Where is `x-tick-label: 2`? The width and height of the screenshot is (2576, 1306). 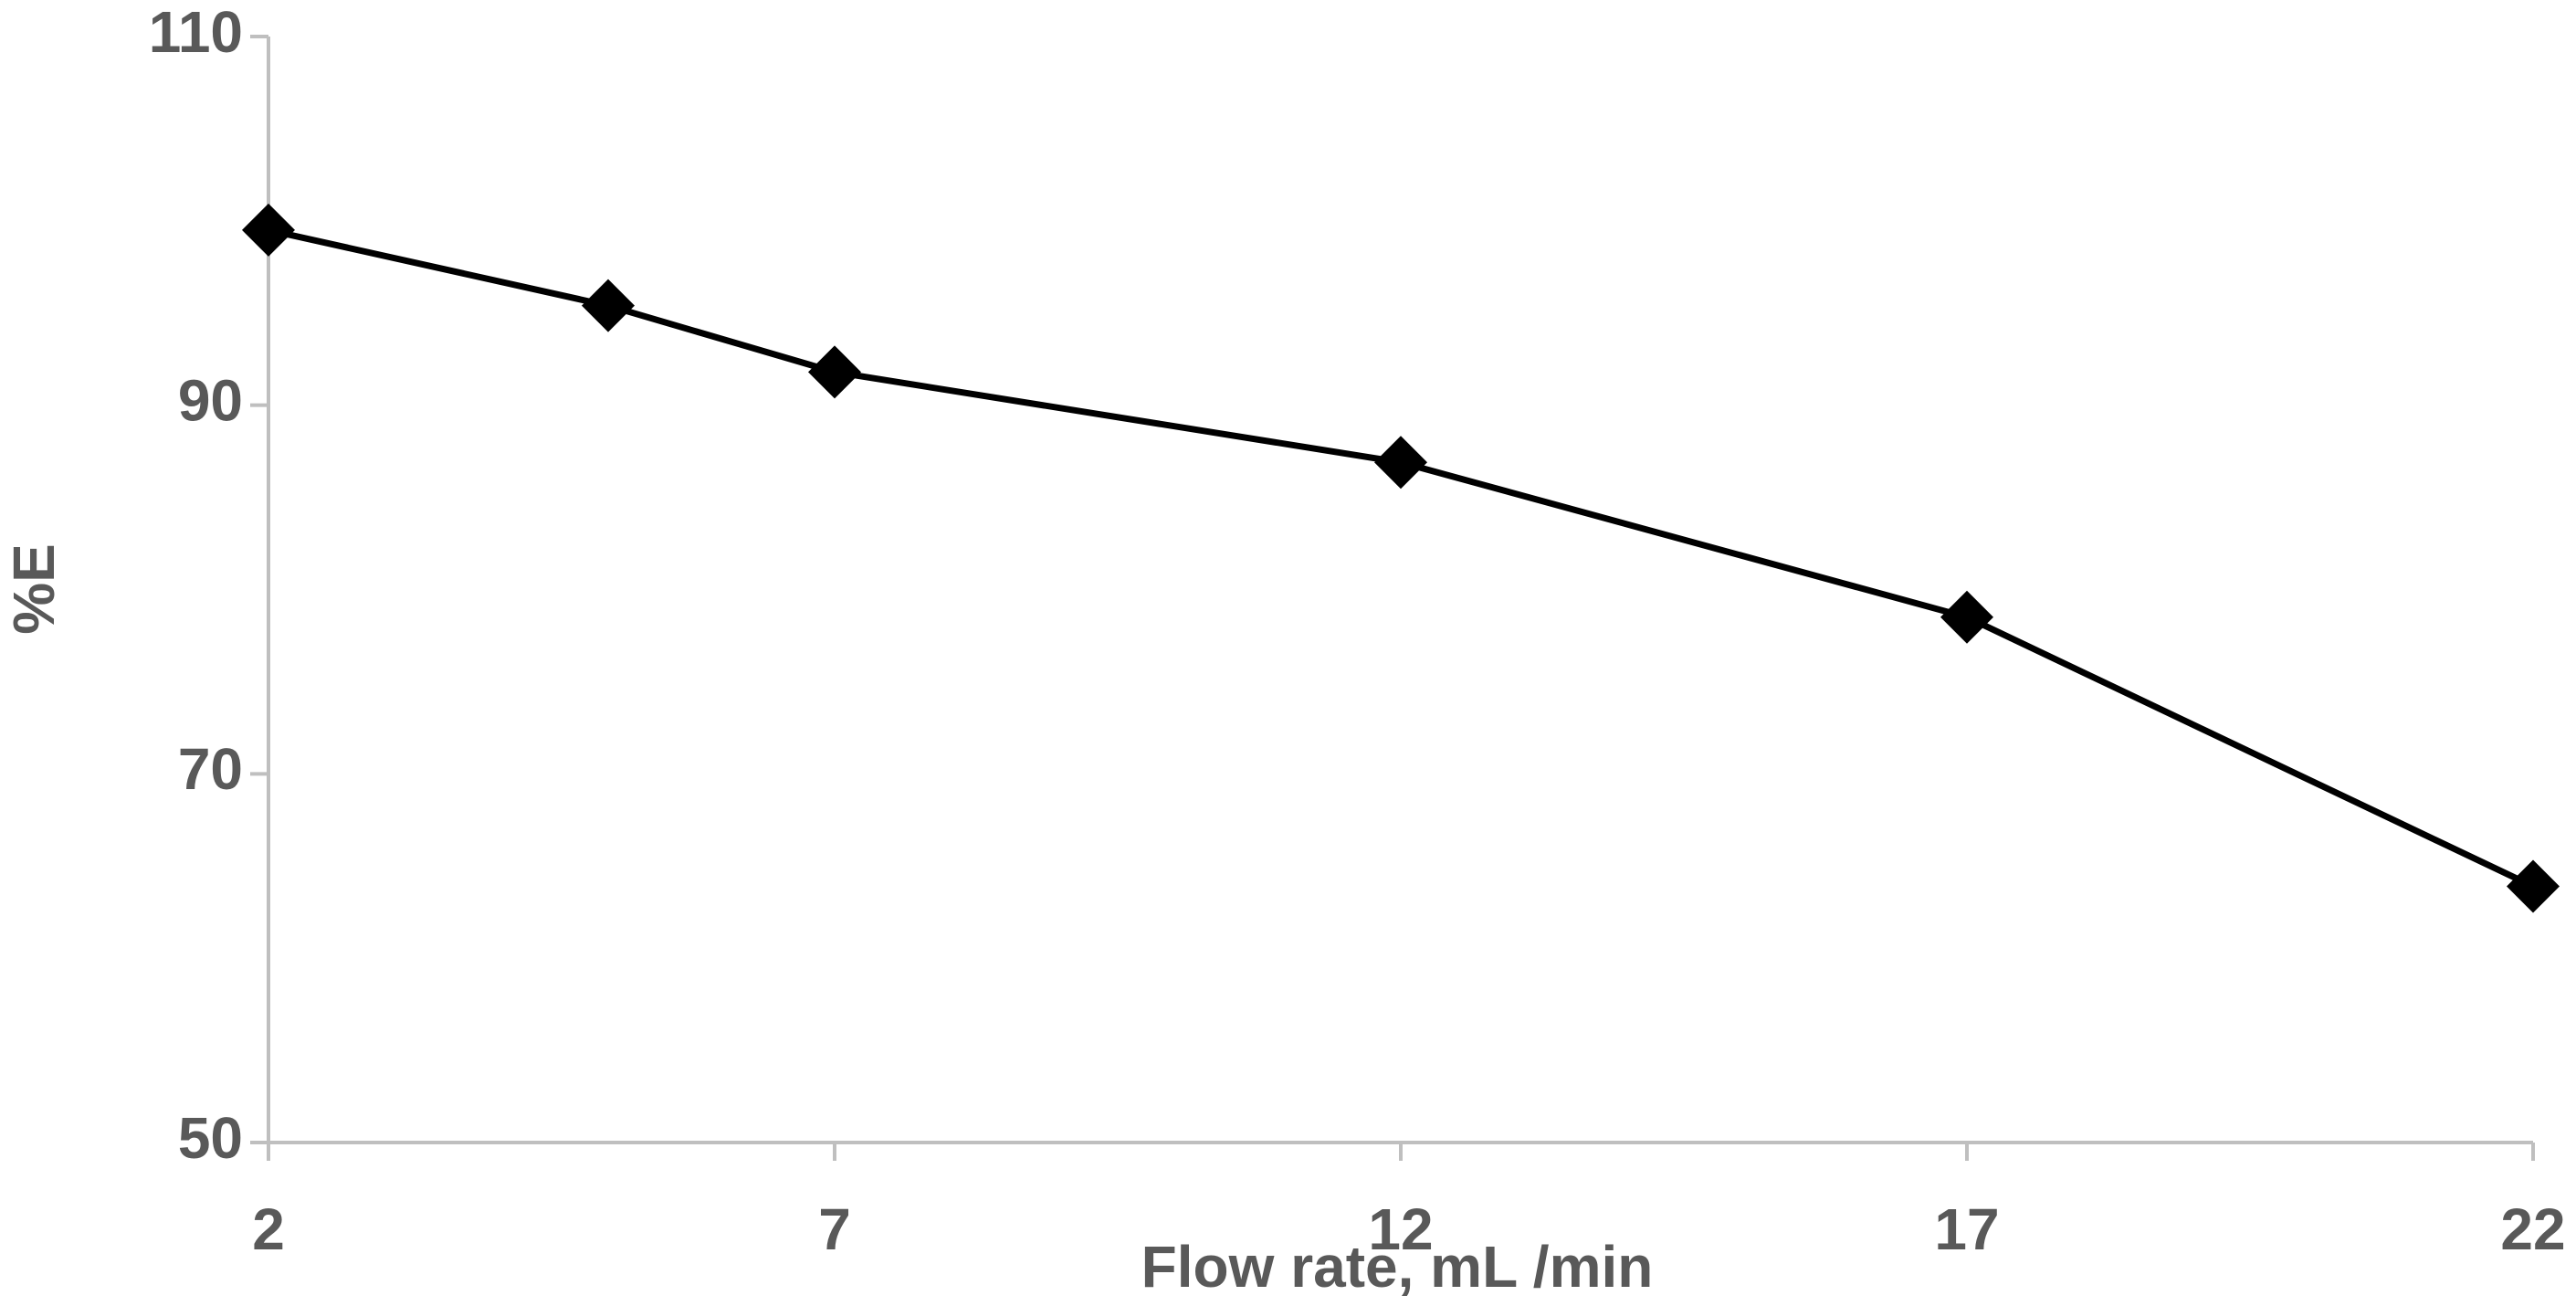
x-tick-label: 2 is located at coordinates (268, 1229).